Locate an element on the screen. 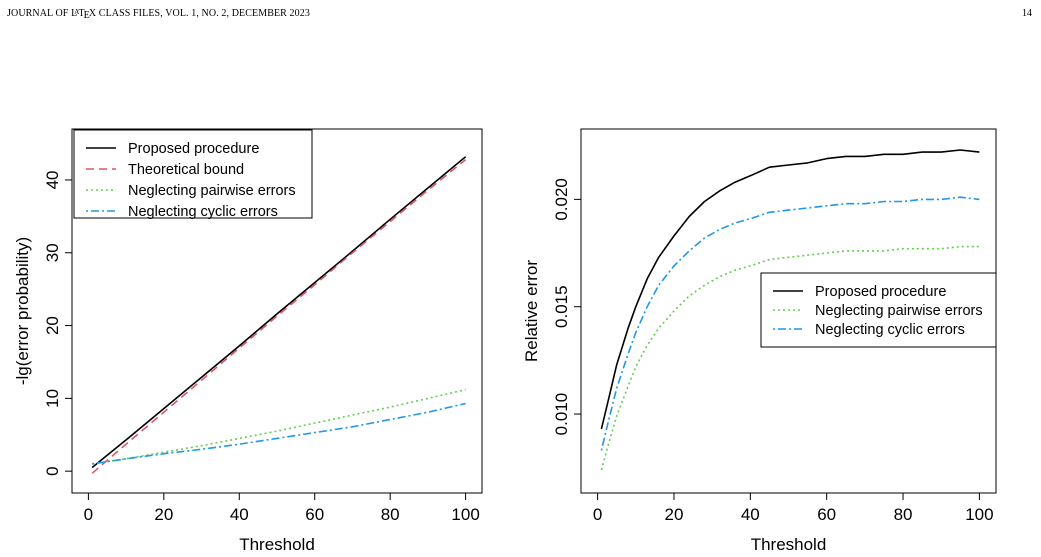  y-tick-label: 0.020 is located at coordinates (561, 199).